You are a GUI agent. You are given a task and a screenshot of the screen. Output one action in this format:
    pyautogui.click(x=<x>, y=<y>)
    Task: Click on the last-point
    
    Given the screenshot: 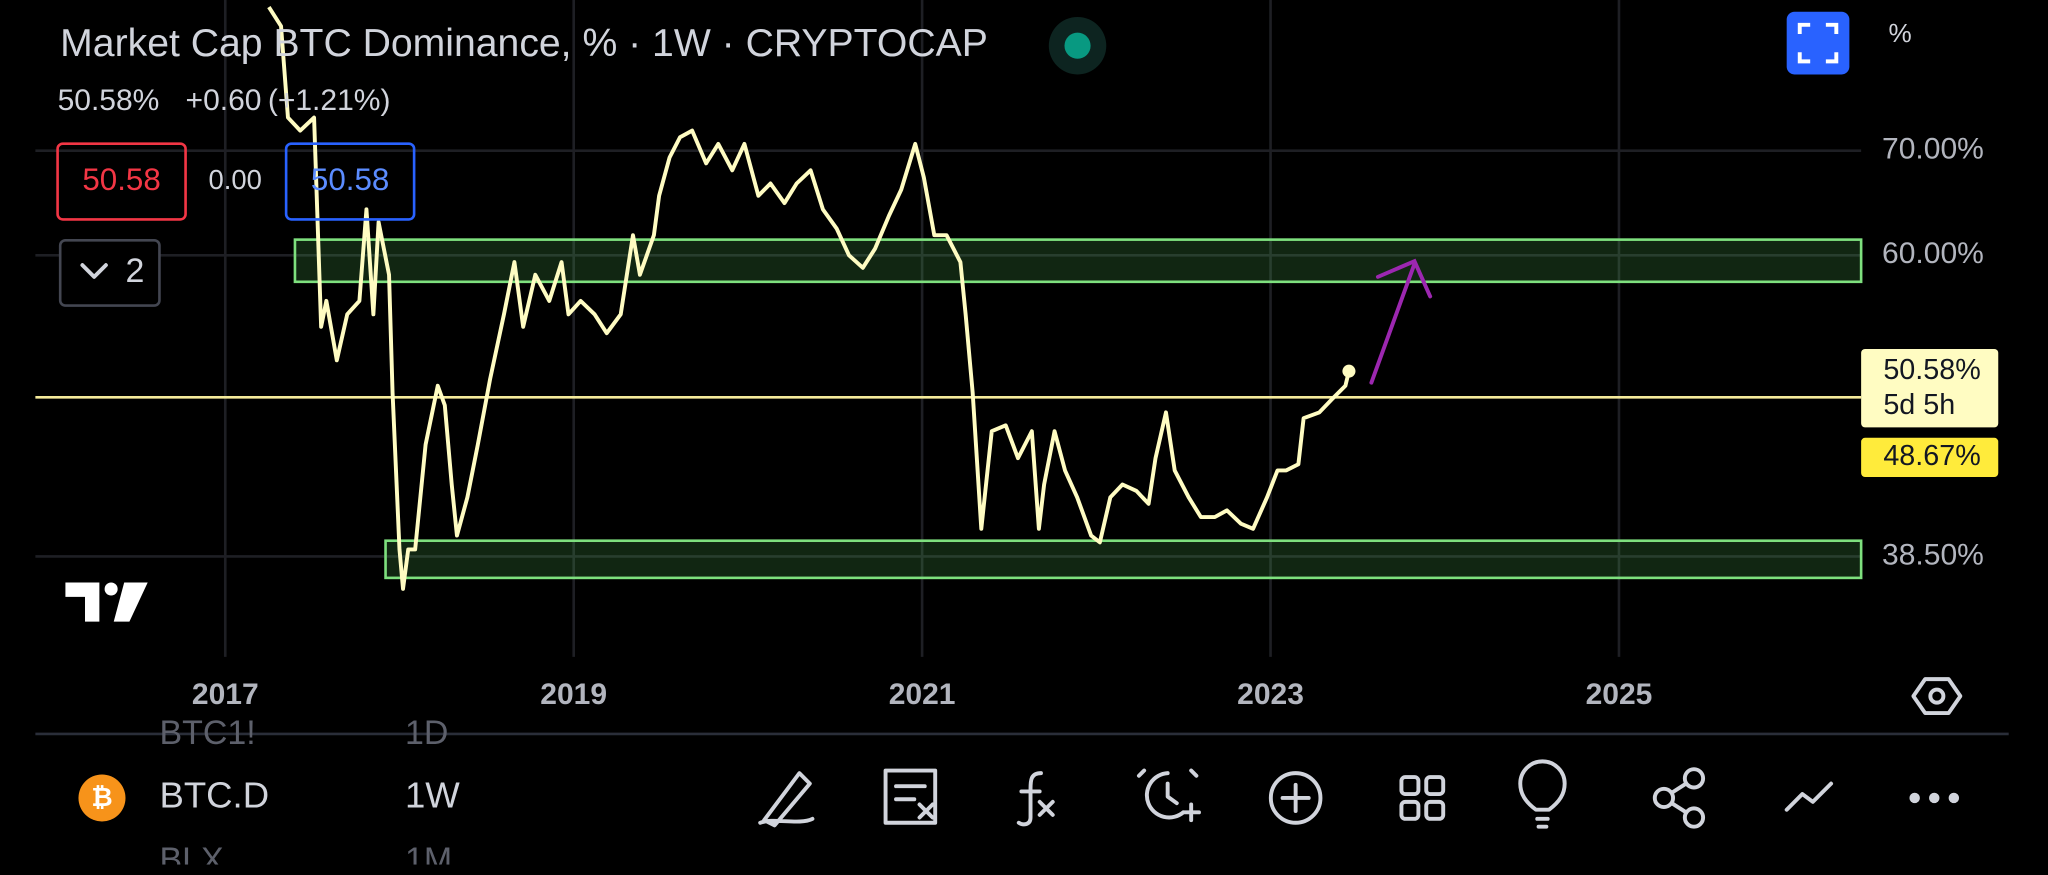 What is the action you would take?
    pyautogui.click(x=1349, y=371)
    